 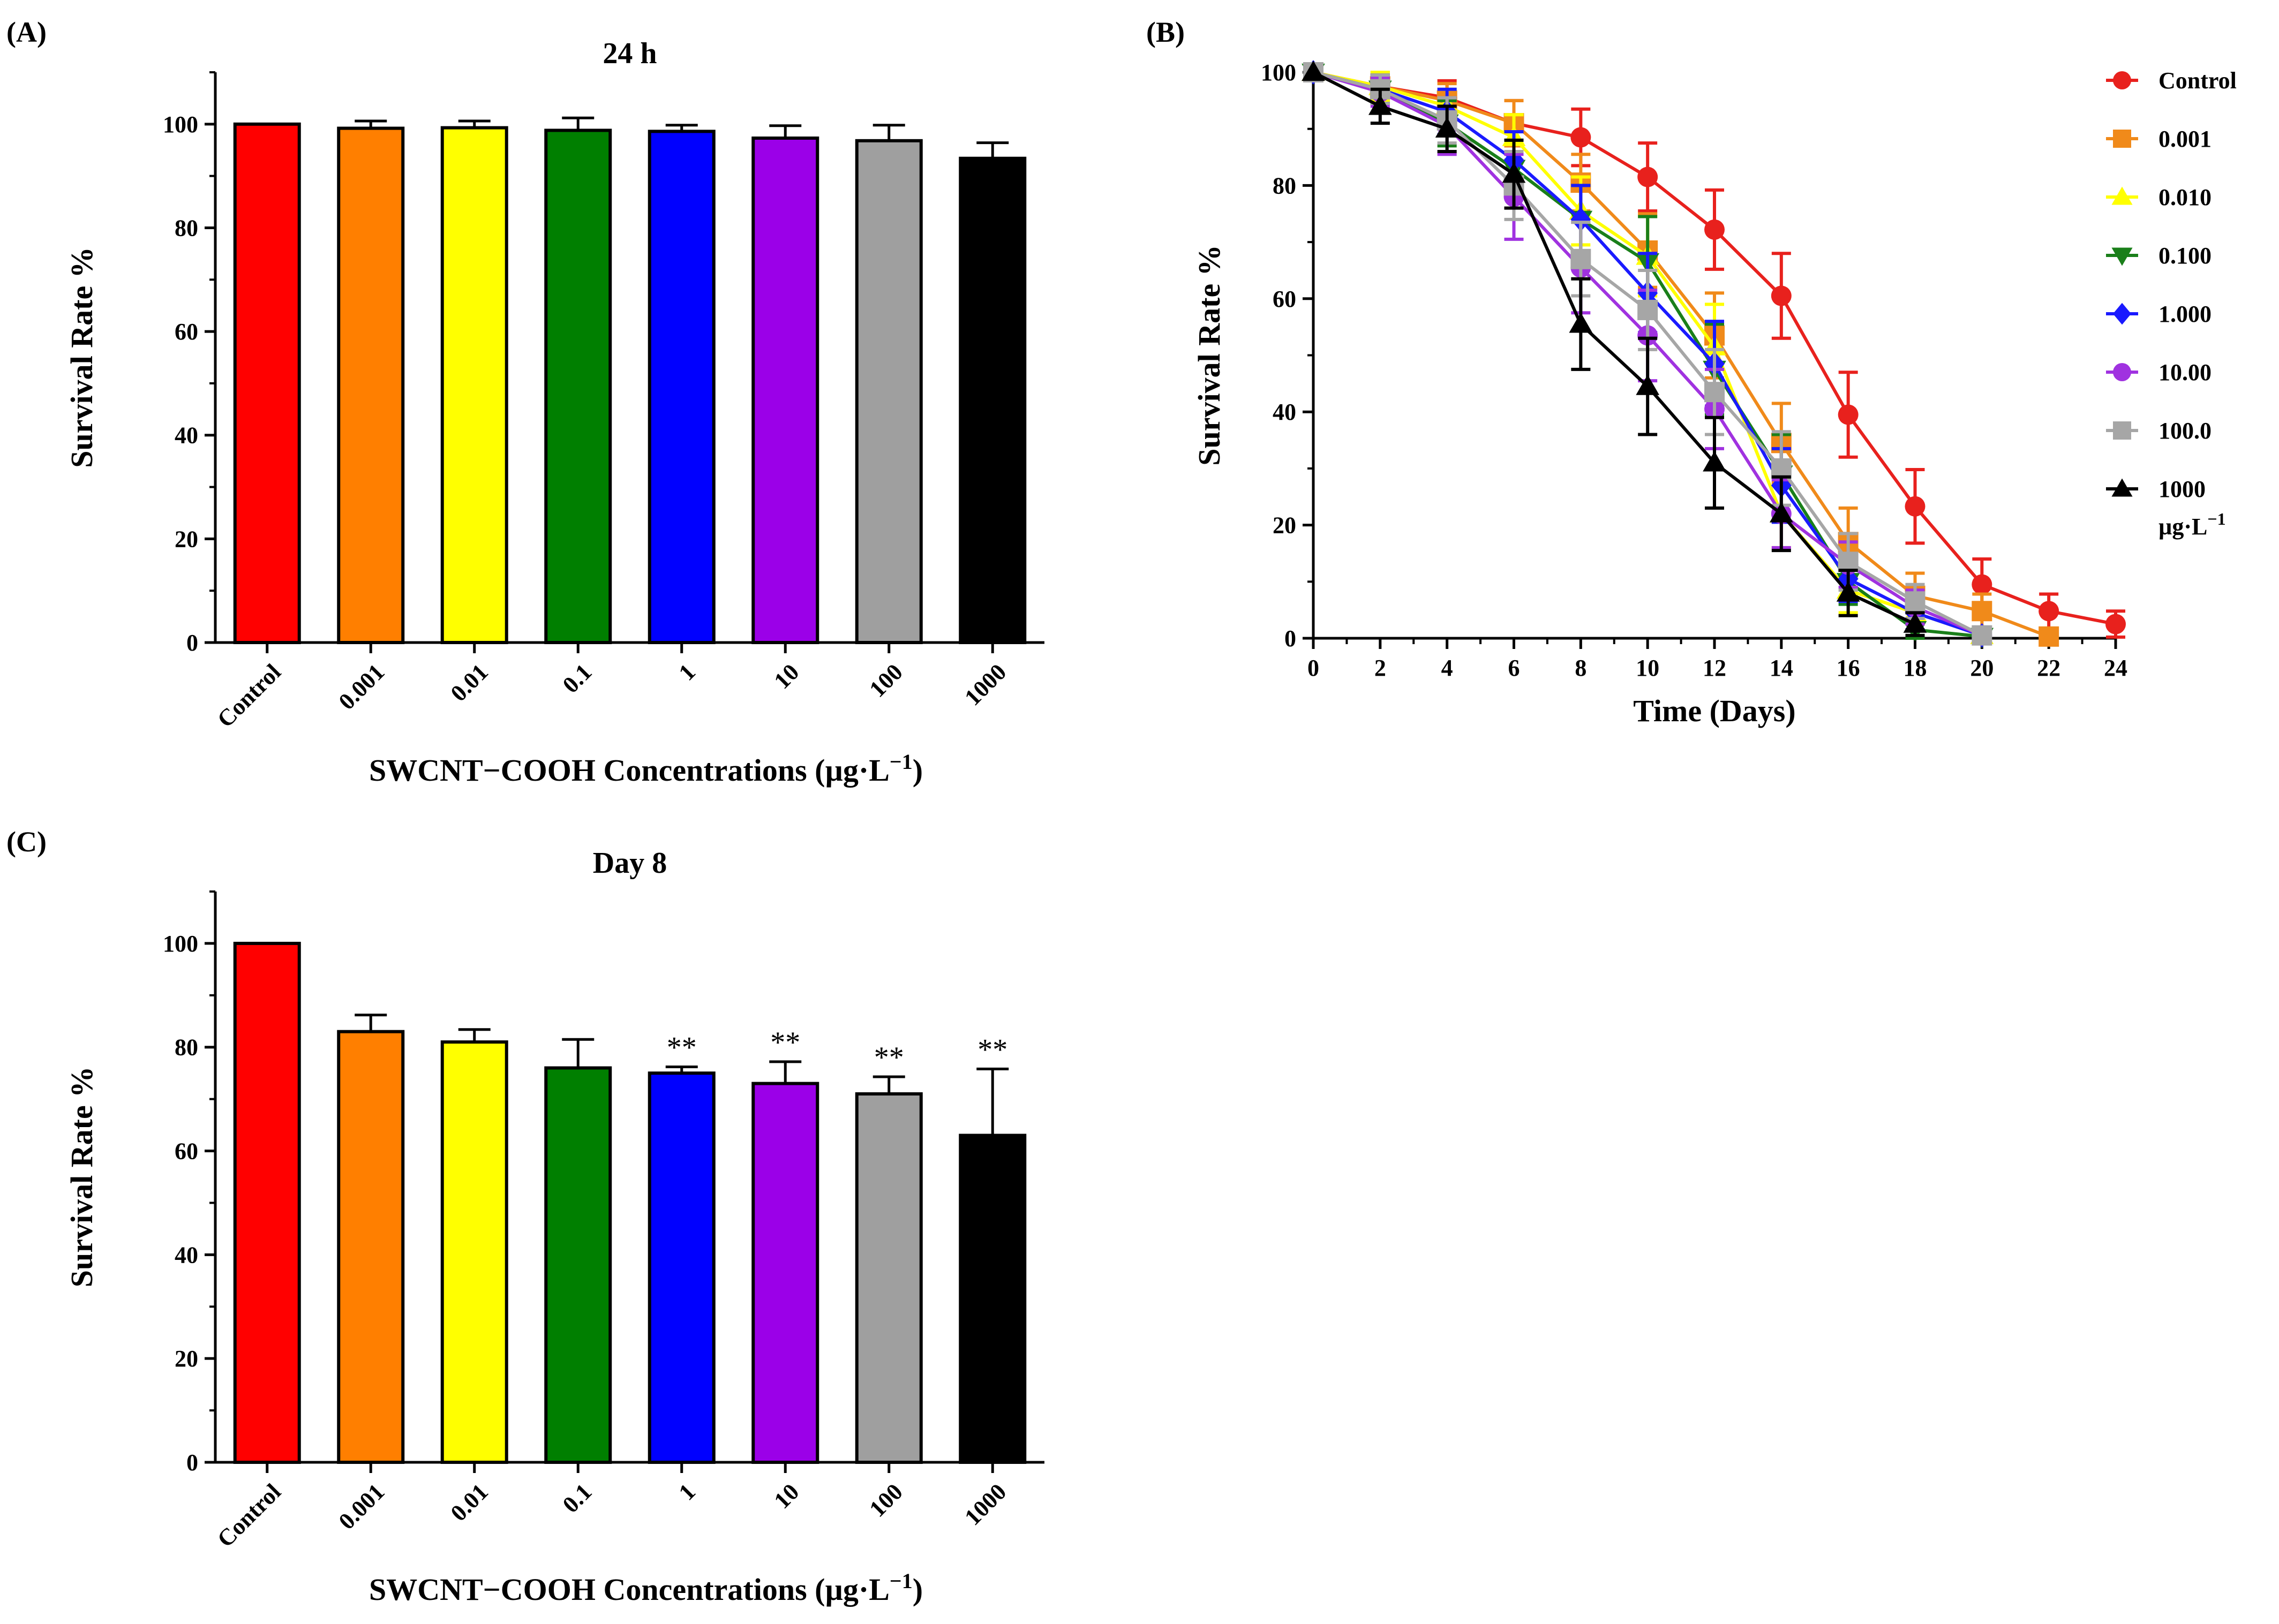 What do you see at coordinates (1313, 668) in the screenshot?
I see `panel-b-x-tick-label: 0` at bounding box center [1313, 668].